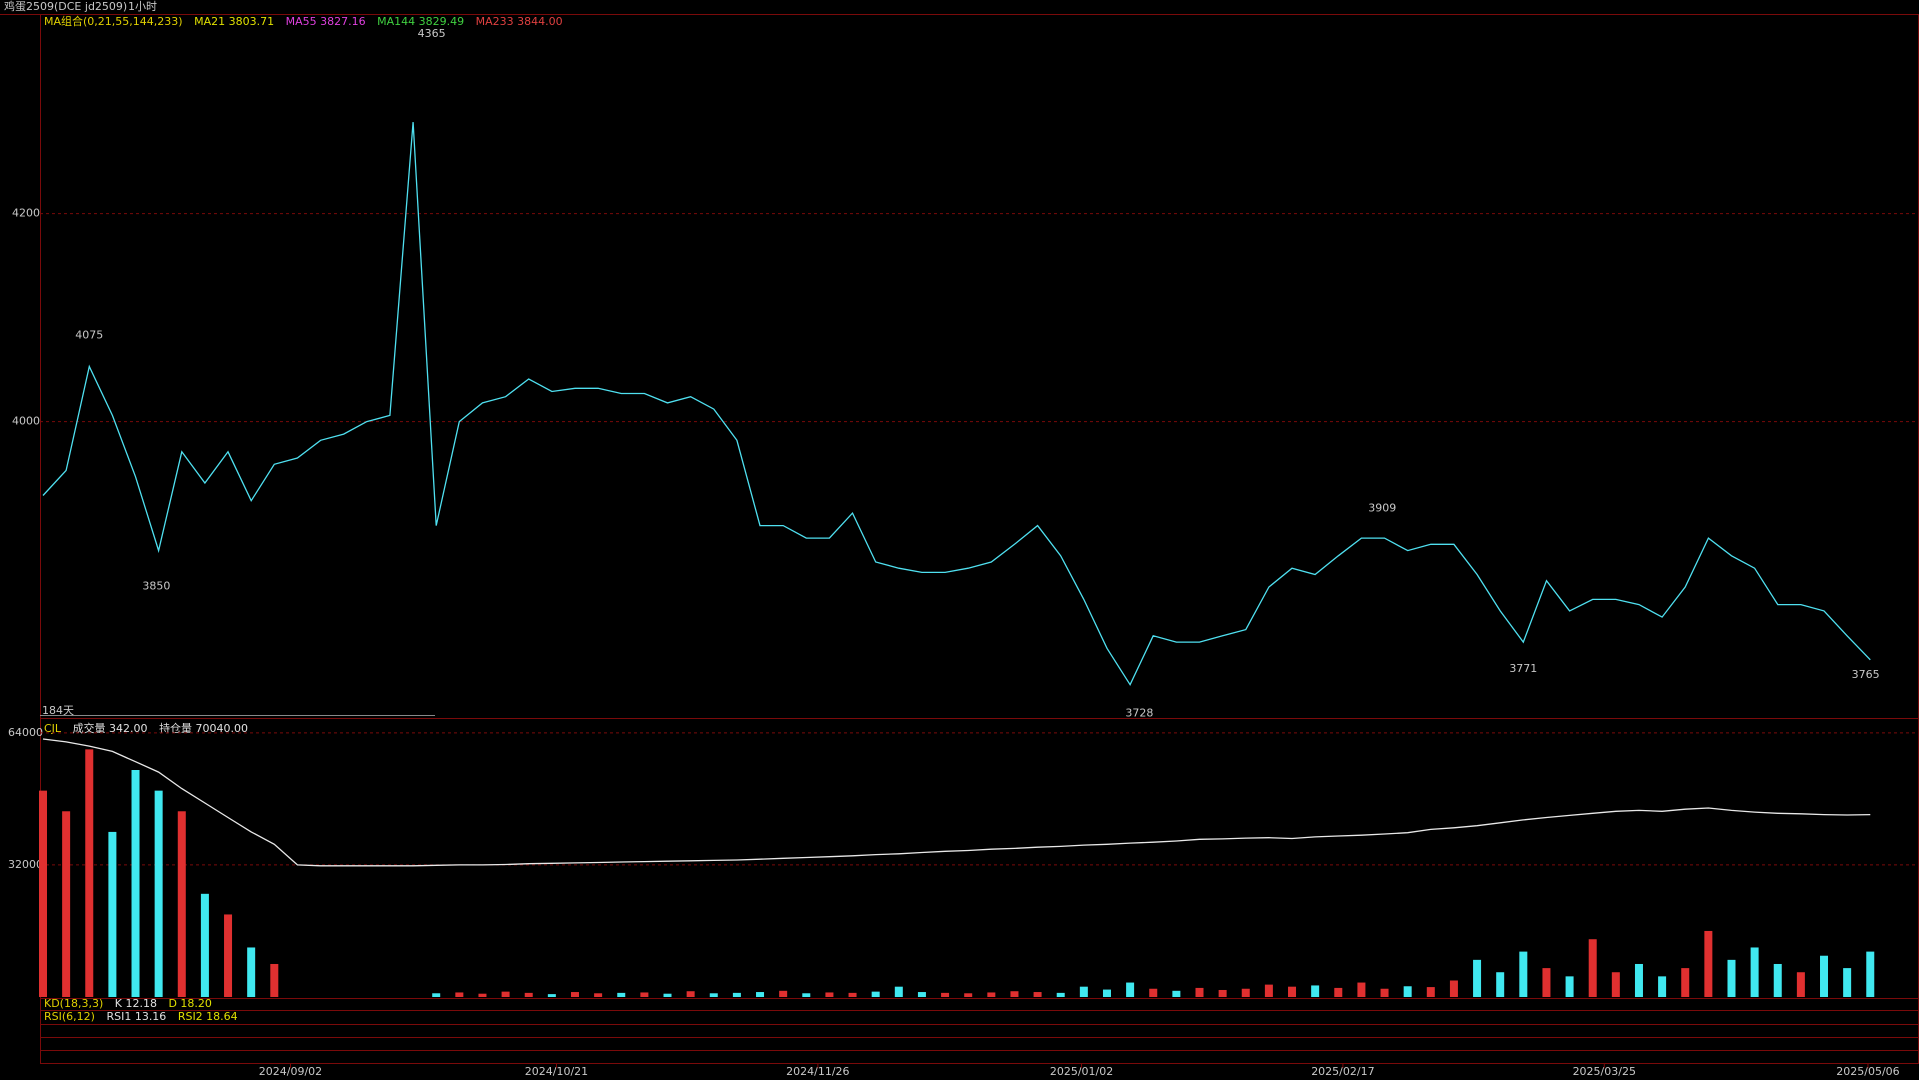 This screenshot has width=1919, height=1080. Describe the element at coordinates (136, 1003) in the screenshot. I see `kd-k: K 12.18` at that location.